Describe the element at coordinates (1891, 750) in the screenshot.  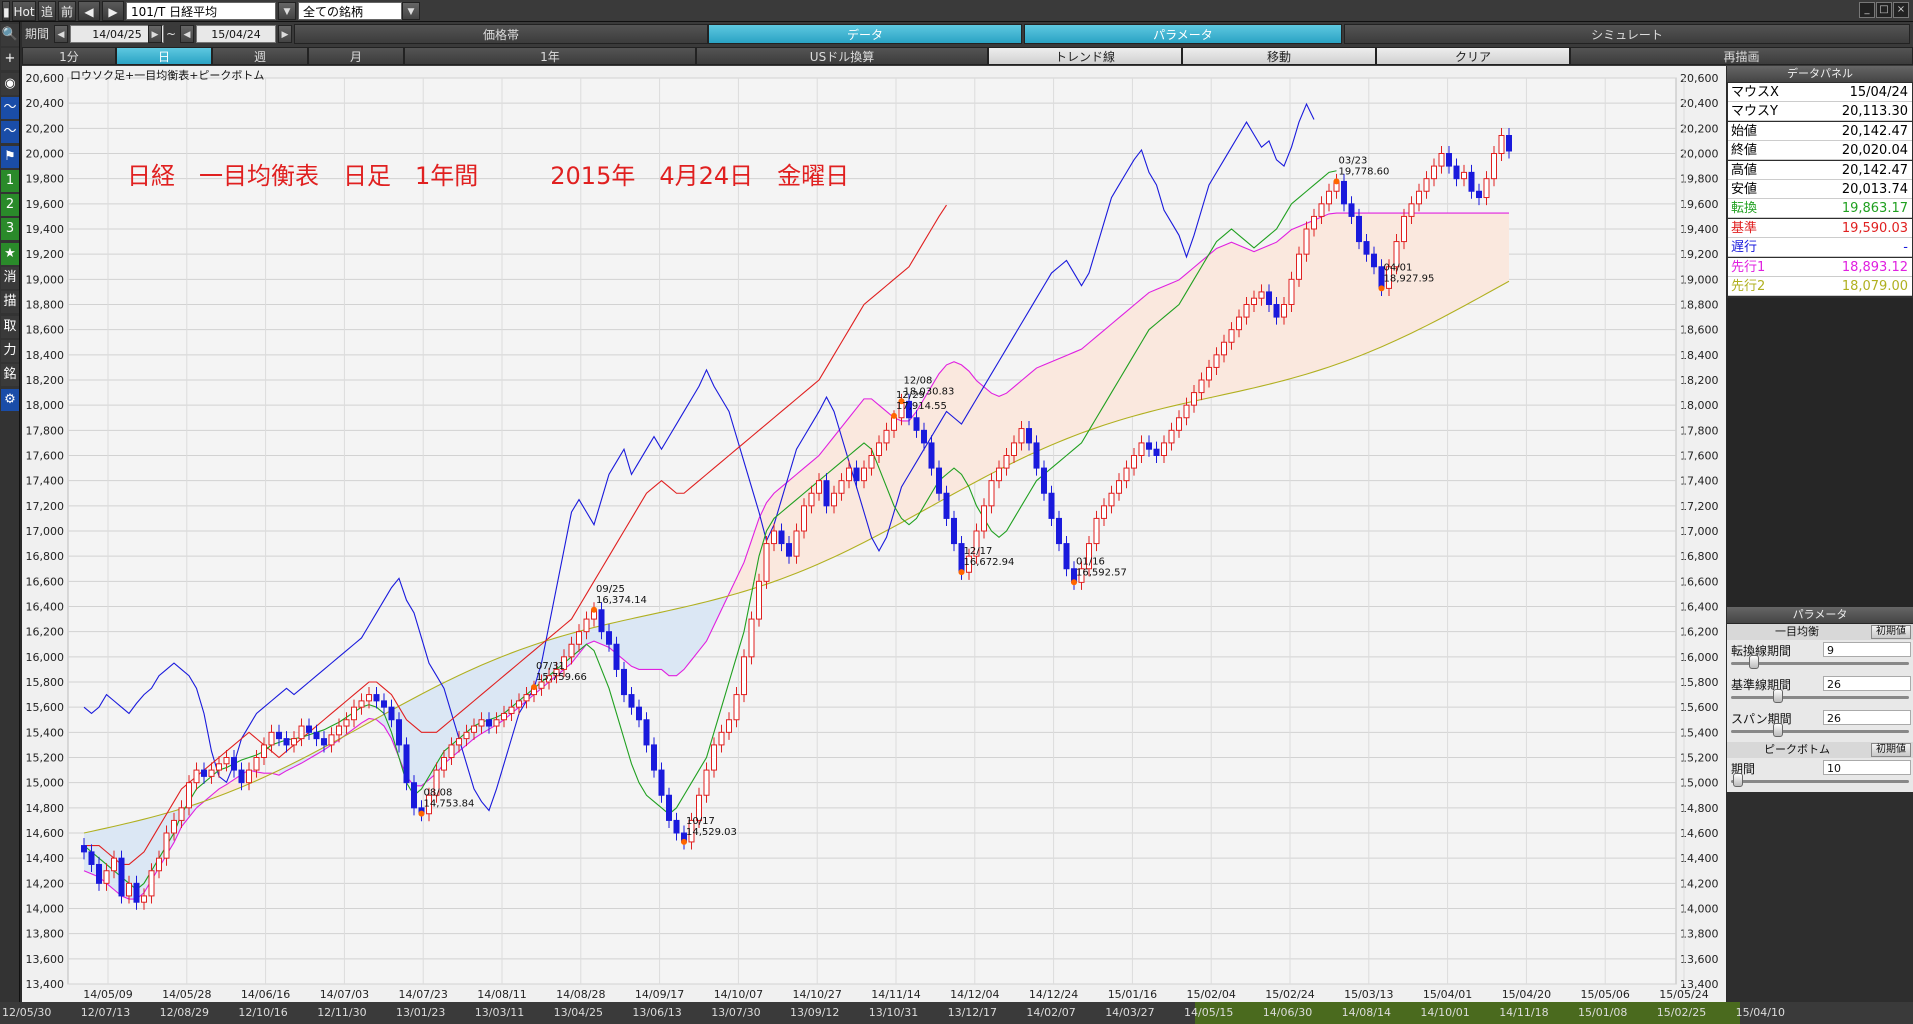
I see `peak-reset-button: 初期値` at that location.